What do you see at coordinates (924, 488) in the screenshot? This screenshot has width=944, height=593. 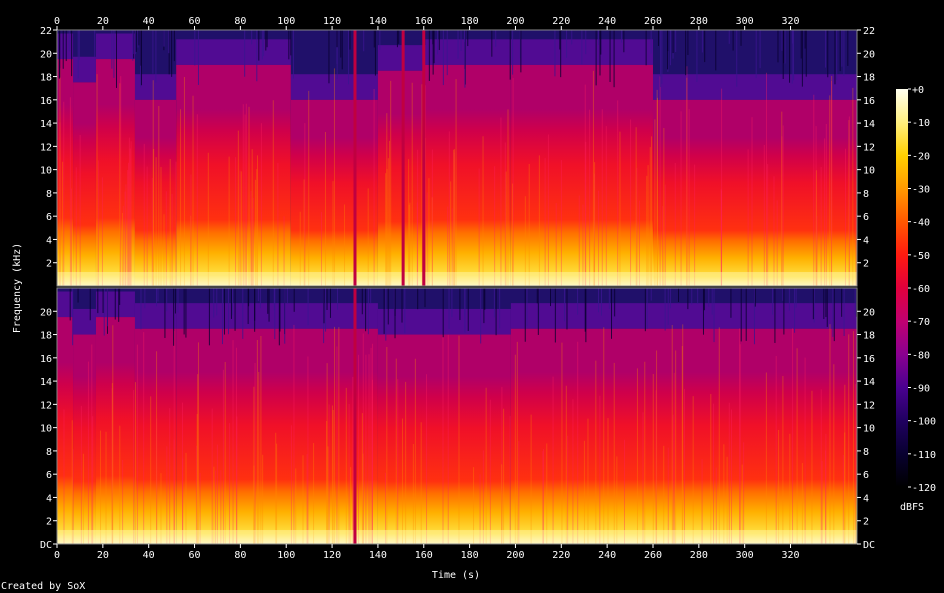 I see `colorbar-tick-label: -120` at bounding box center [924, 488].